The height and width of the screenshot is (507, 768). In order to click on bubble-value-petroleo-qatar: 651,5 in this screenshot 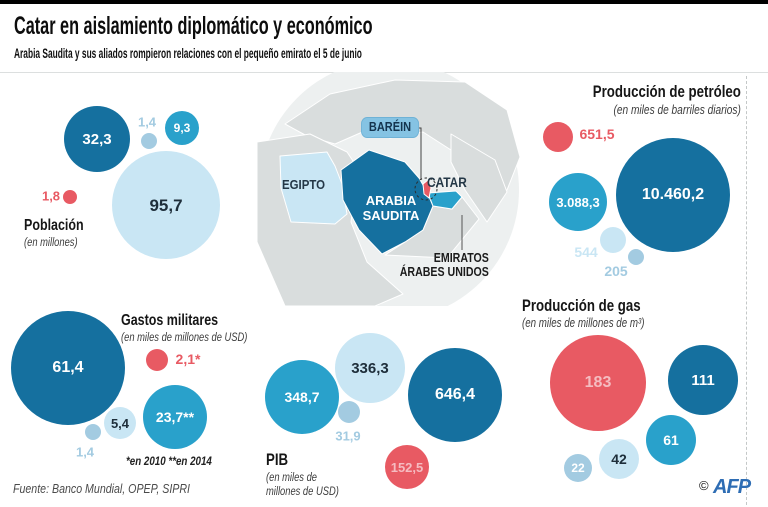, I will do `click(597, 134)`.